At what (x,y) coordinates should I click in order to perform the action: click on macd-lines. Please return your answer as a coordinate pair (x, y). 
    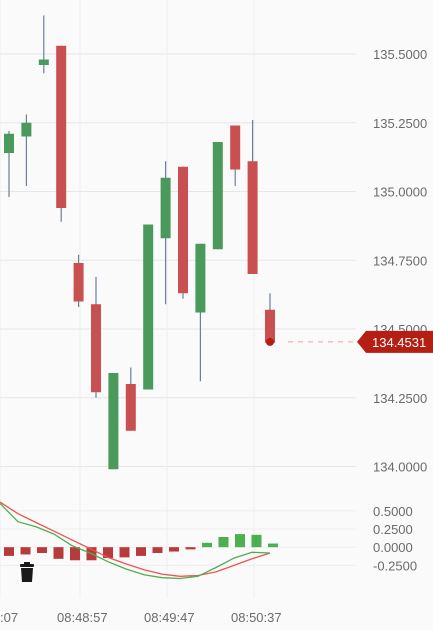
    Looking at the image, I should click on (135, 540).